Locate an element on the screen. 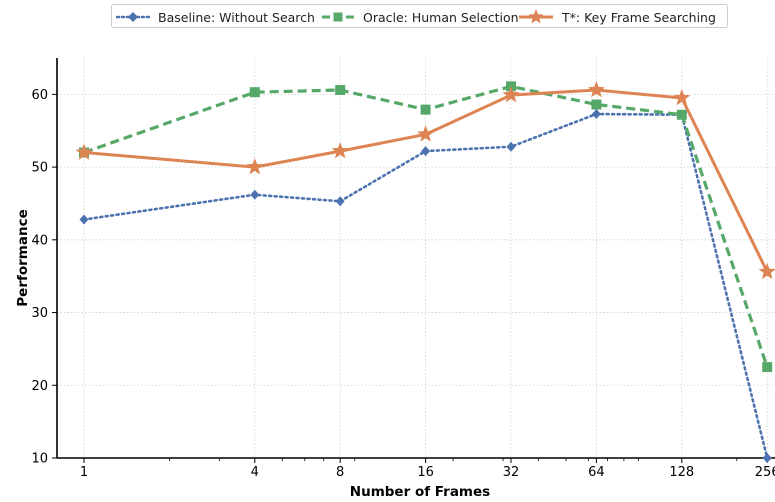  x-axis-label: Number of Frames is located at coordinates (420, 492).